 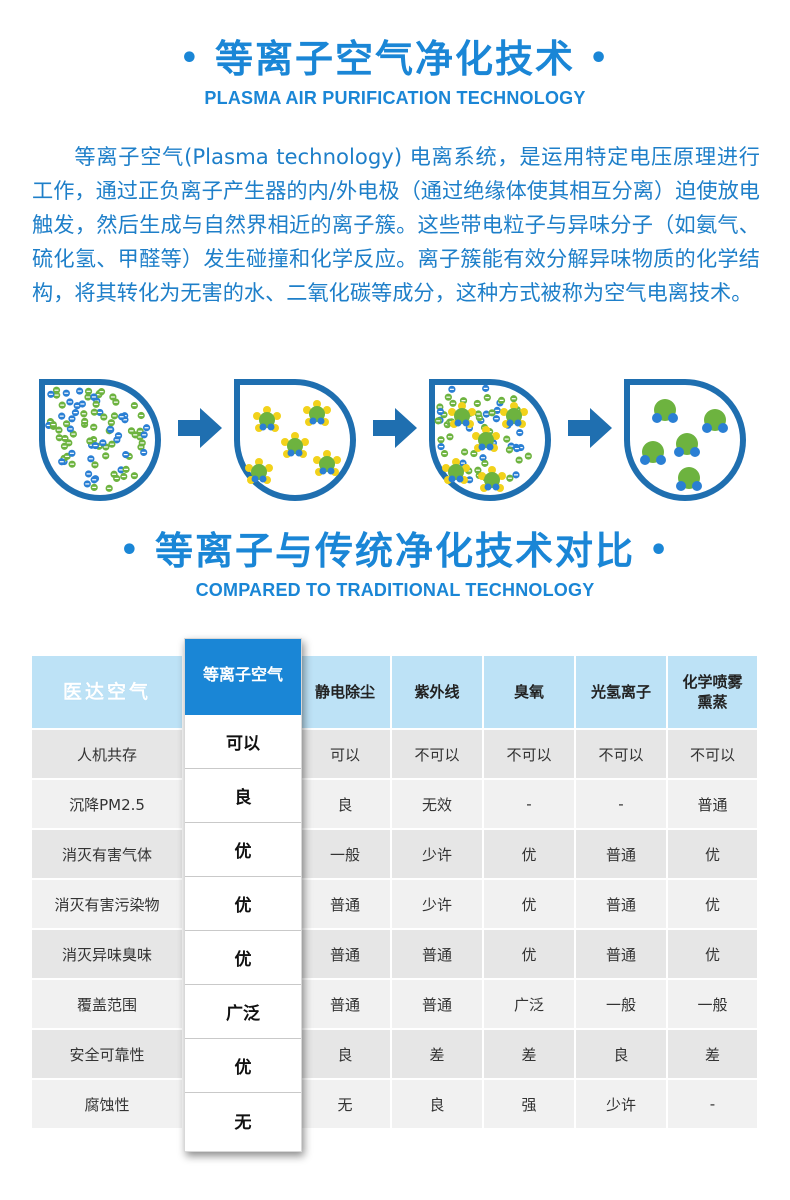 I want to click on table-row: 消灭有害气体 一般 少许优普通优, so click(x=395, y=855).